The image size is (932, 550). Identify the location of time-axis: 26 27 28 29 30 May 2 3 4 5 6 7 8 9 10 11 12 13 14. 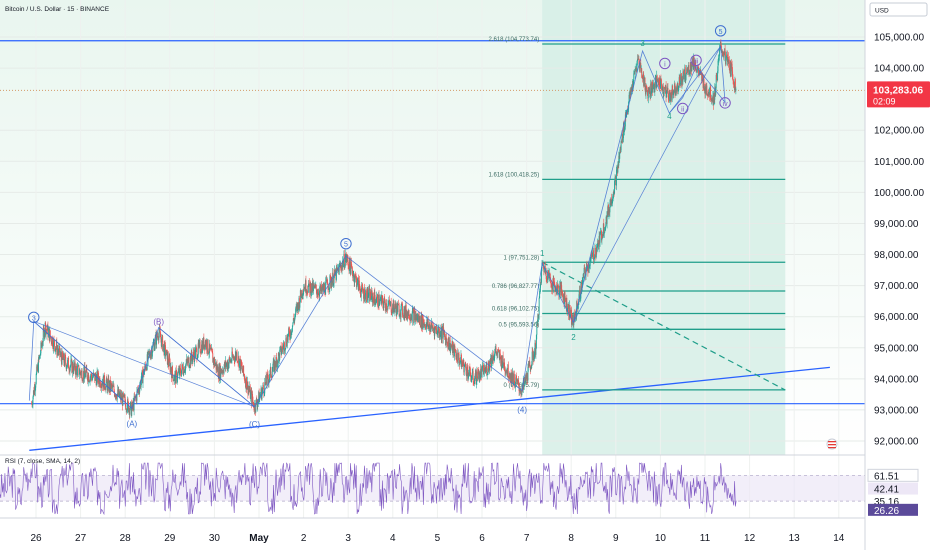
(437, 538).